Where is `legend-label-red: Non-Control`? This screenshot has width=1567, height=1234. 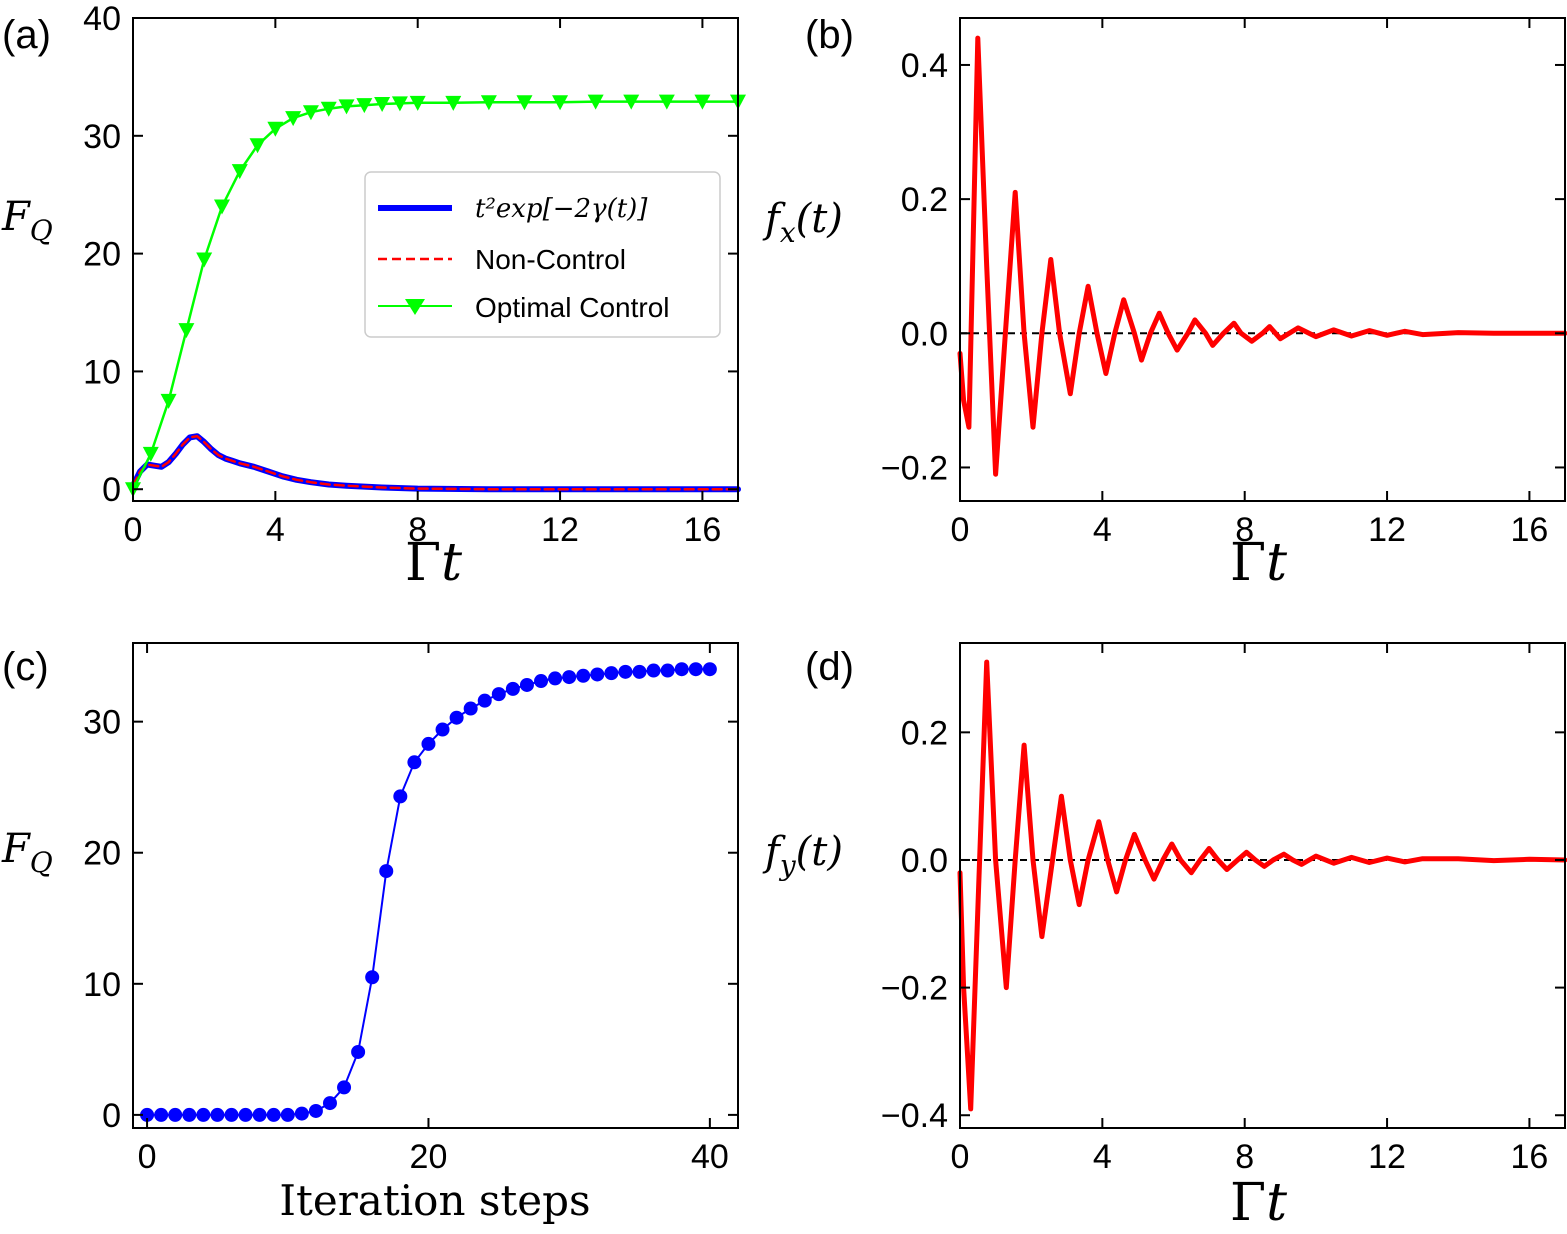
legend-label-red: Non-Control is located at coordinates (550, 259).